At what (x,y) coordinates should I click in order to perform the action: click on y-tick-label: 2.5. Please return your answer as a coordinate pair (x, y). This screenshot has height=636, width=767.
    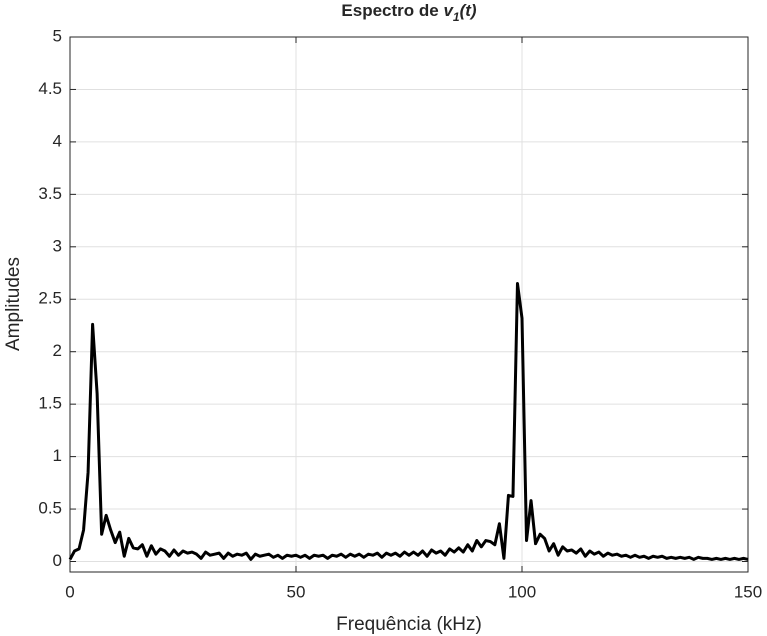
    Looking at the image, I should click on (50, 298).